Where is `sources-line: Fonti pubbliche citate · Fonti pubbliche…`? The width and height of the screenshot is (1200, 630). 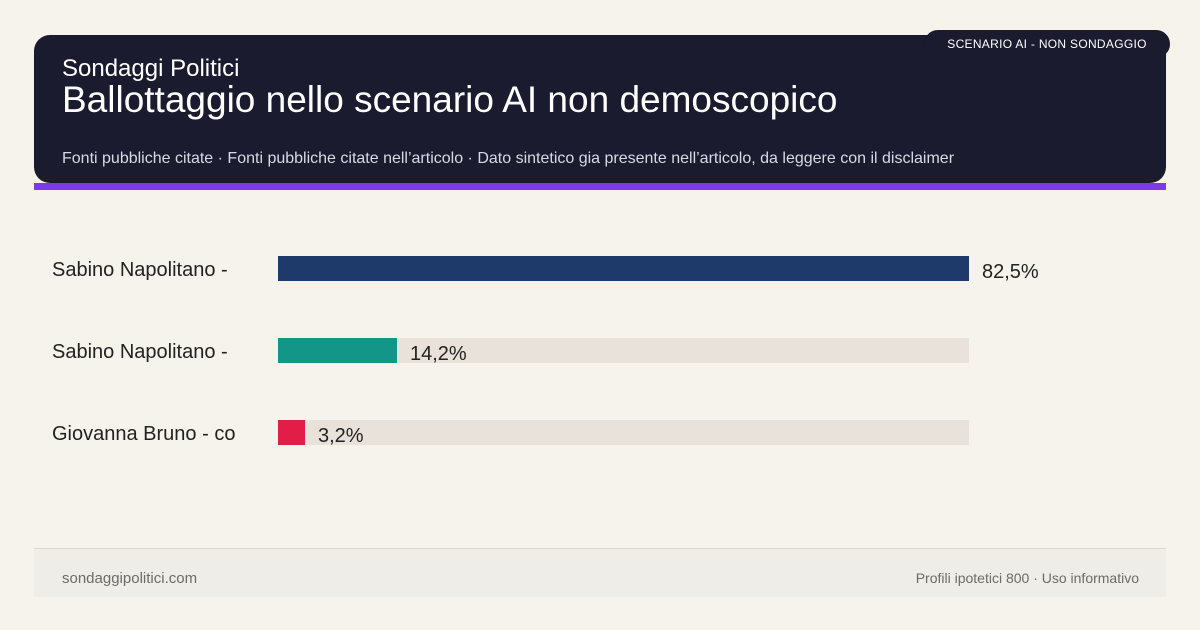 sources-line: Fonti pubbliche citate · Fonti pubbliche… is located at coordinates (508, 158).